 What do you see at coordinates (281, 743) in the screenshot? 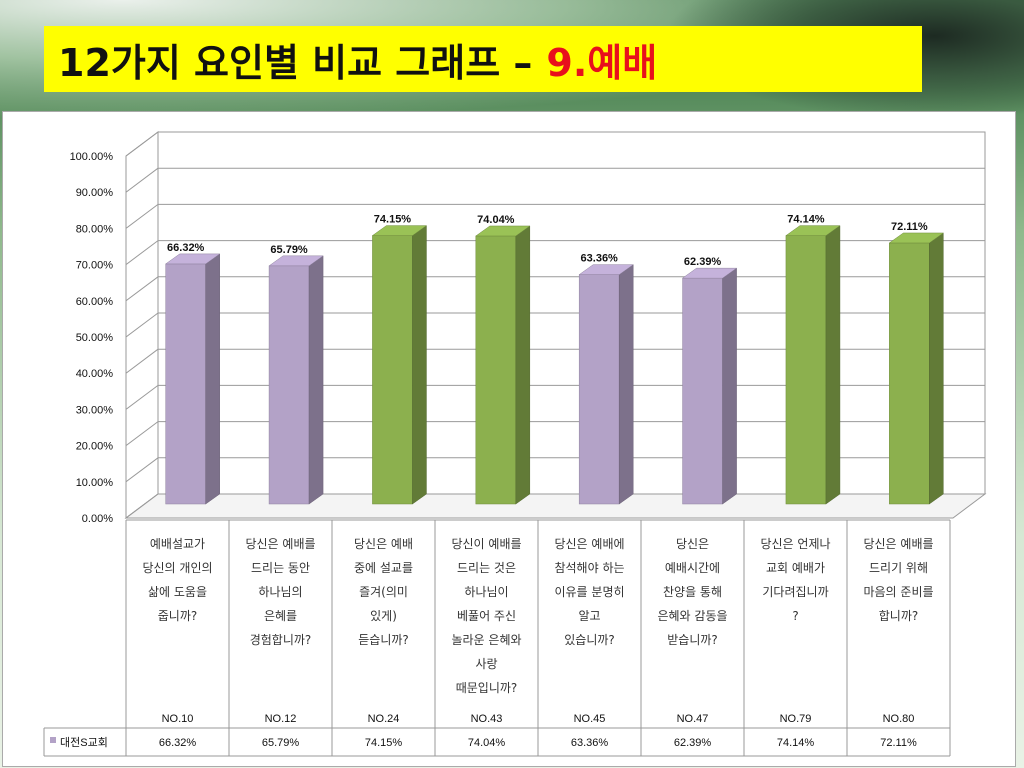
I see `table-value: 65.79%` at bounding box center [281, 743].